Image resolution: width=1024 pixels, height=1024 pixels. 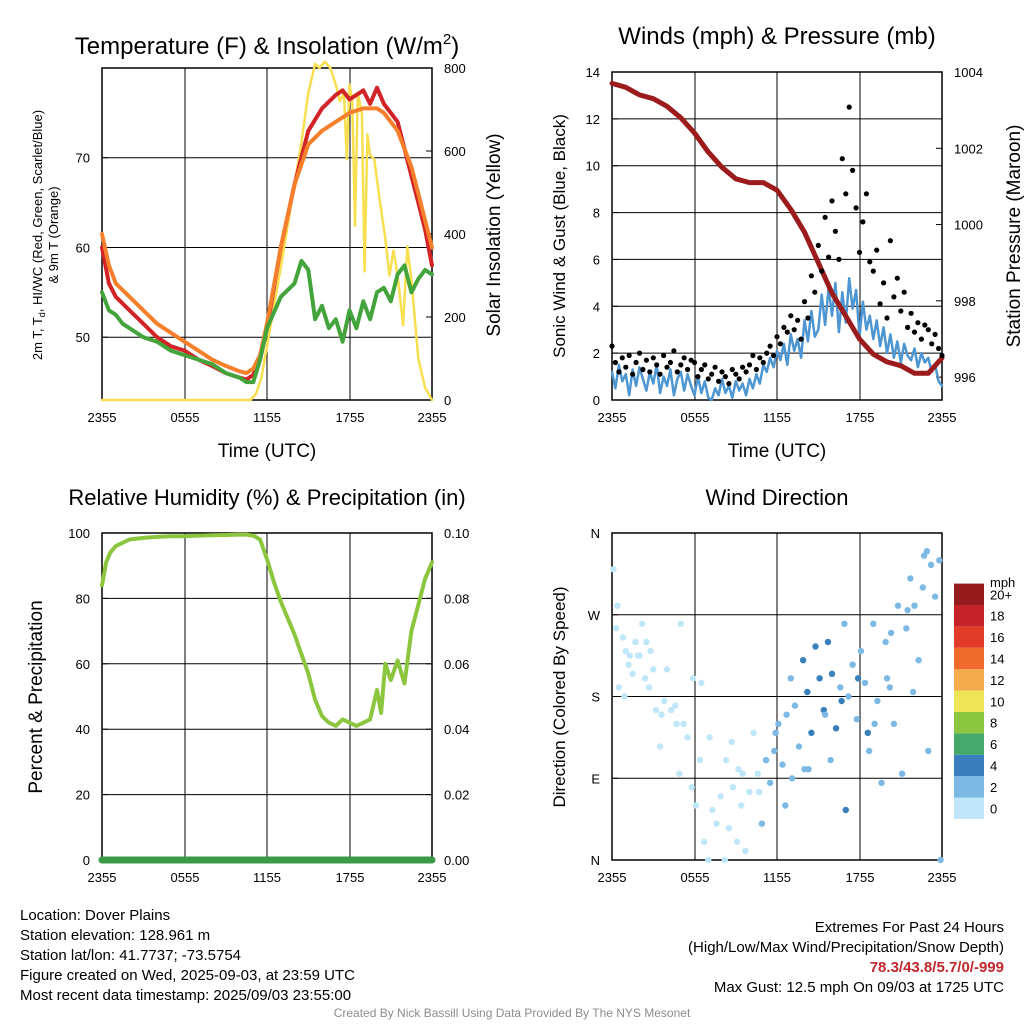 What do you see at coordinates (858, 987) in the screenshot?
I see `max-gust-text: Max Gust: 12.5 mph On 09/03 at 1725 UTC` at bounding box center [858, 987].